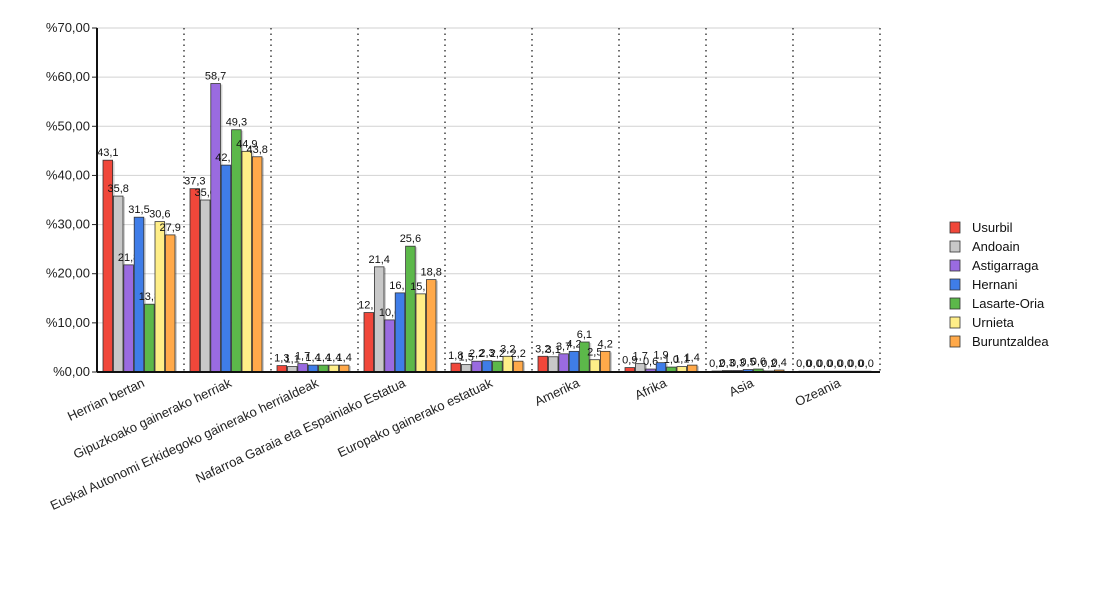 This screenshot has width=1100, height=600. Describe the element at coordinates (117, 189) in the screenshot. I see `data-label: 35,8` at that location.